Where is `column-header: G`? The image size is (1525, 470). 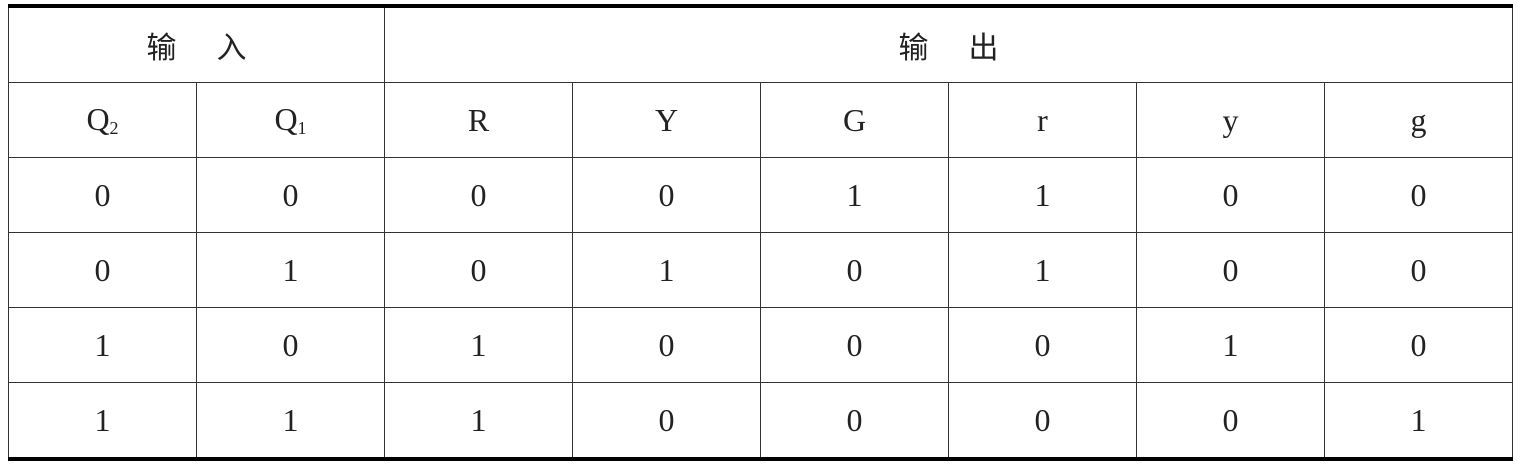 column-header: G is located at coordinates (854, 120).